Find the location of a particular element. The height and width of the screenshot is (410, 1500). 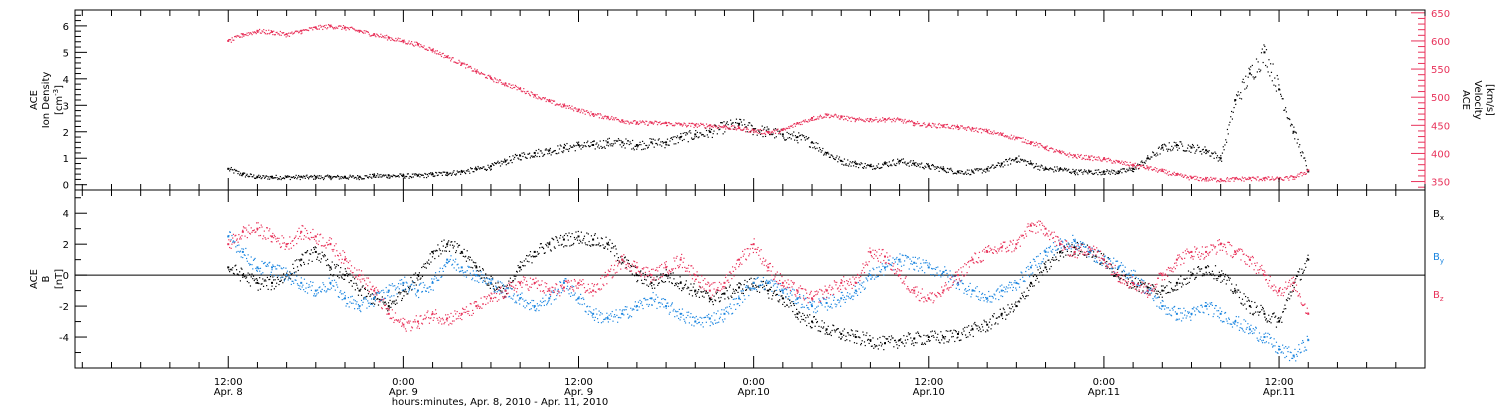

bfield-point is located at coordinates (1016, 282).